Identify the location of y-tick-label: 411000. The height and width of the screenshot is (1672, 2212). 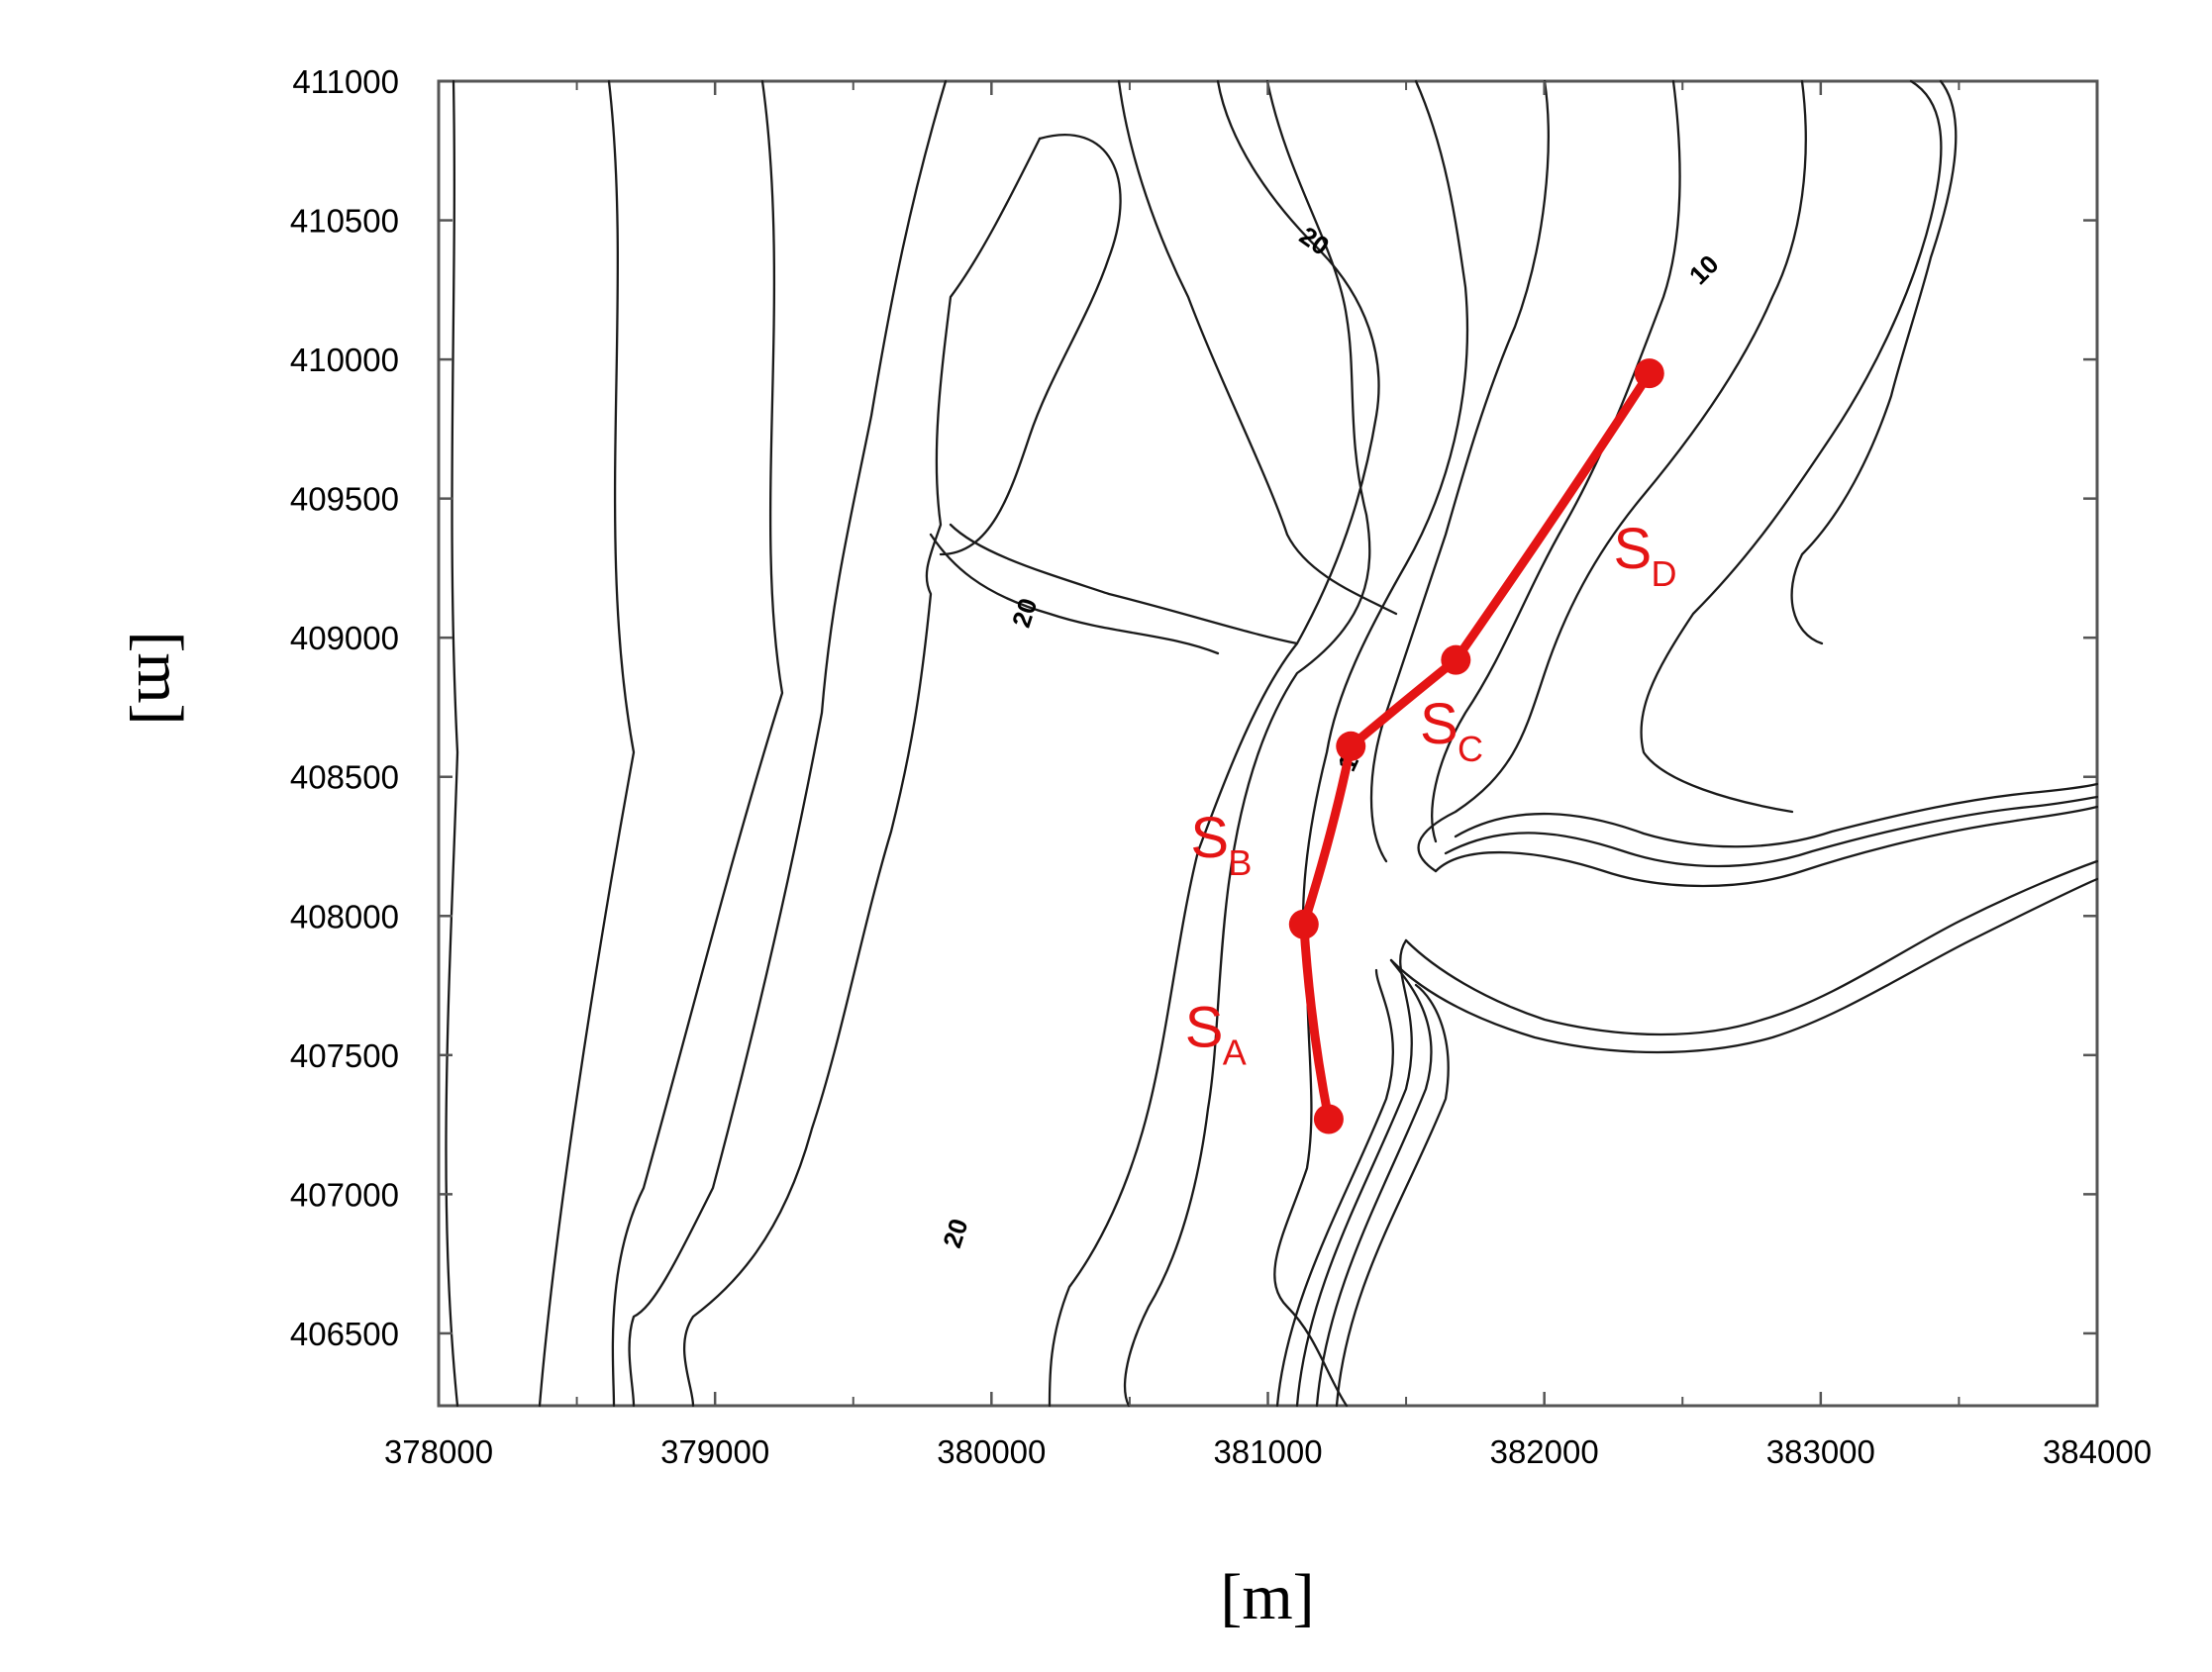
(345, 82).